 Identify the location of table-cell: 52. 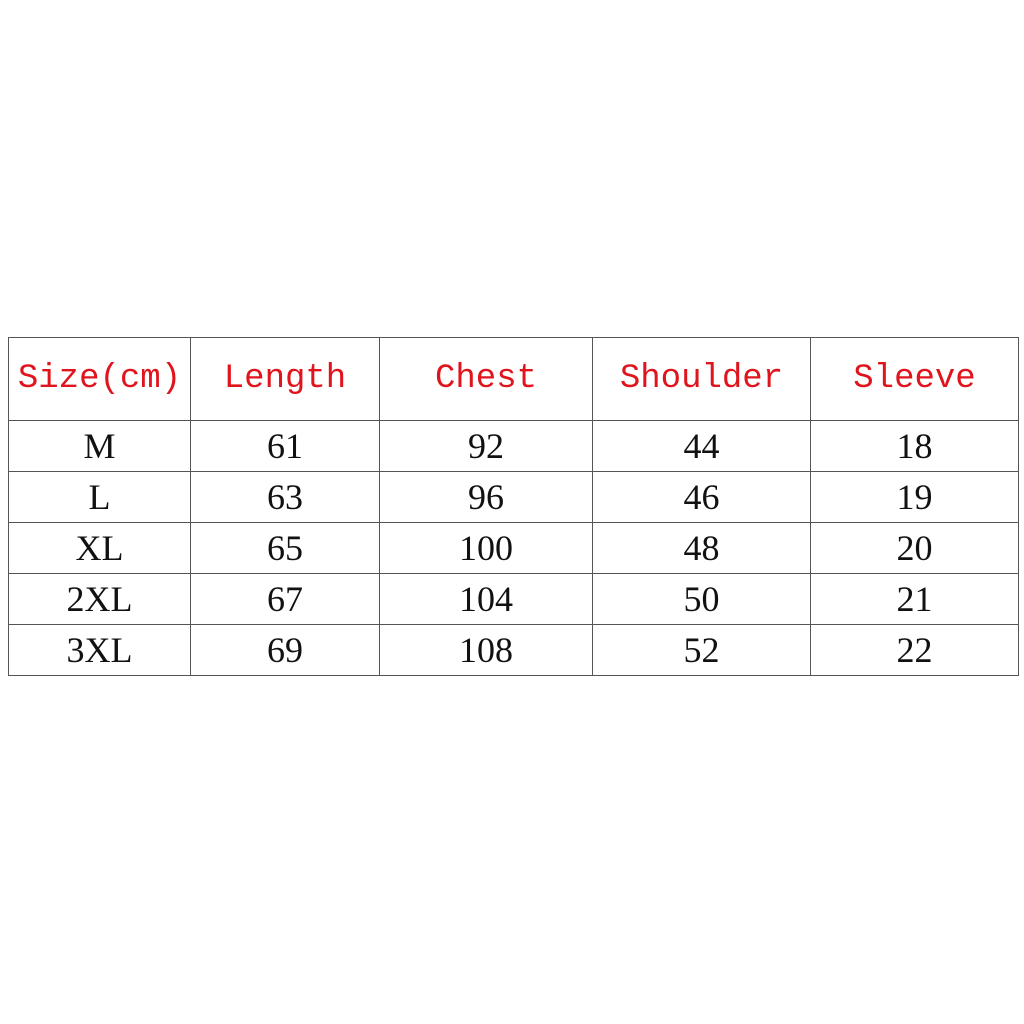
(701, 650).